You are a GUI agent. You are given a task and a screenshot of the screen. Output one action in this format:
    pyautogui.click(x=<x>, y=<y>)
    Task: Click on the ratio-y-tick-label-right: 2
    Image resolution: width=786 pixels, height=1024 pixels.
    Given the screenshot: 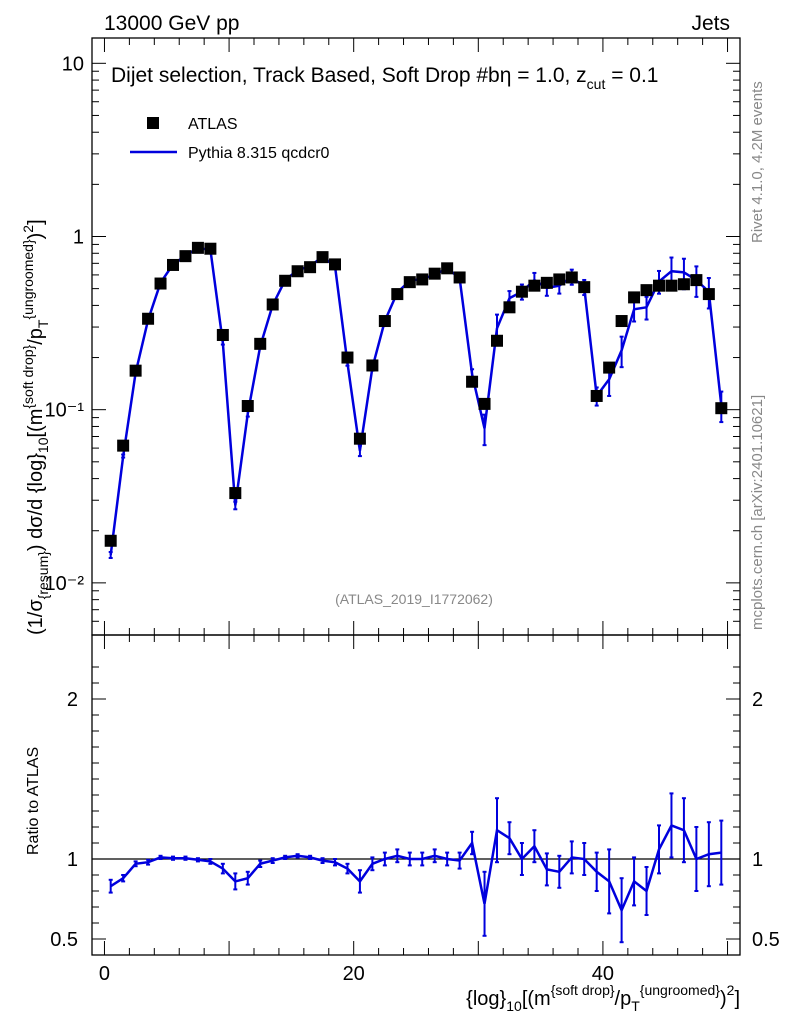 What is the action you would take?
    pyautogui.click(x=757, y=700)
    